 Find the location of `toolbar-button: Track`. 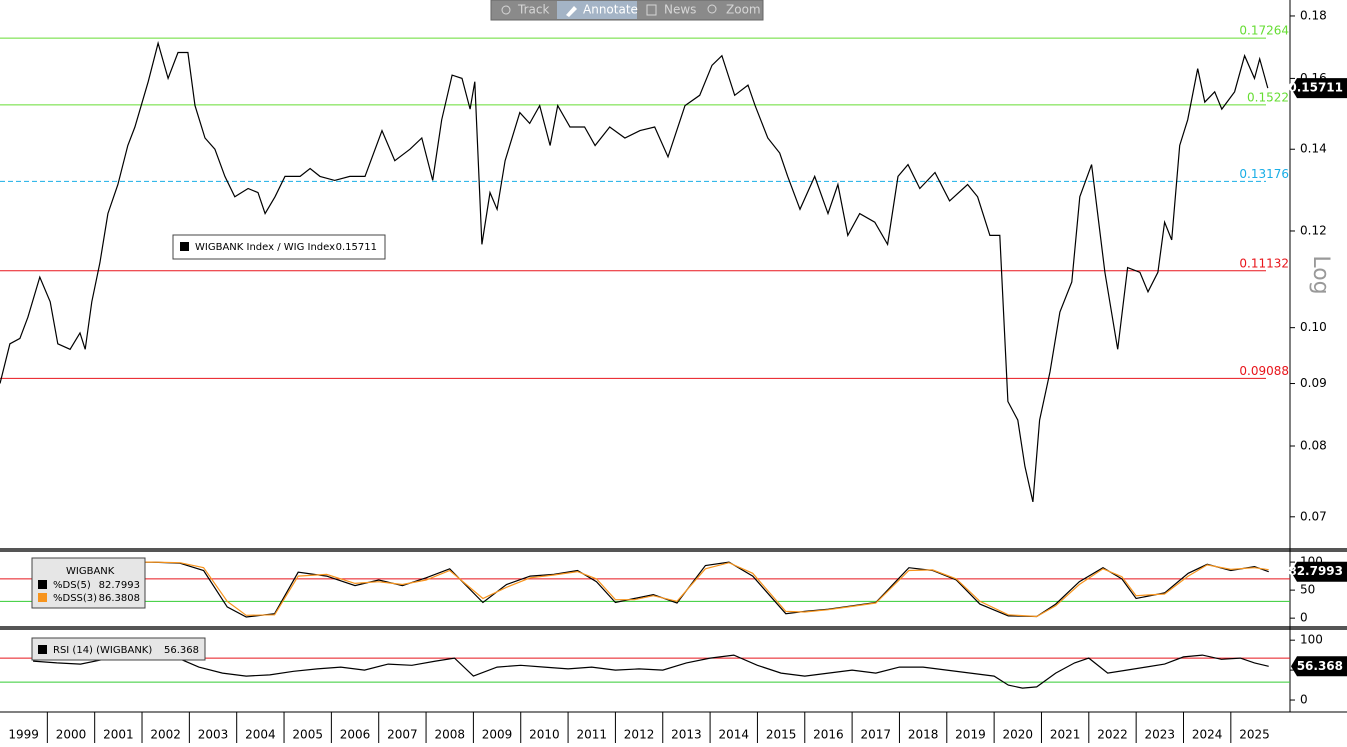

toolbar-button: Track is located at coordinates (533, 10).